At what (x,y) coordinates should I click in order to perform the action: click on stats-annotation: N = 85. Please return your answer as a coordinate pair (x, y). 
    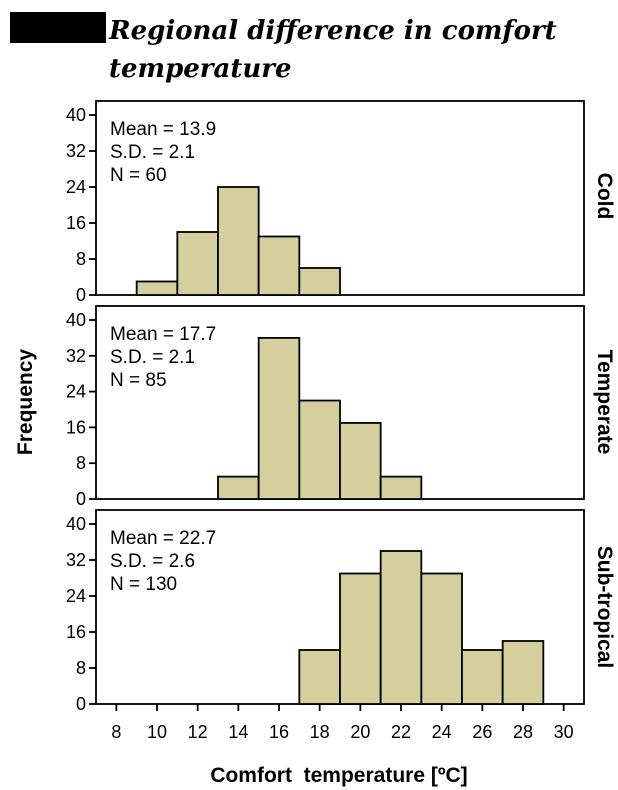
    Looking at the image, I should click on (138, 380).